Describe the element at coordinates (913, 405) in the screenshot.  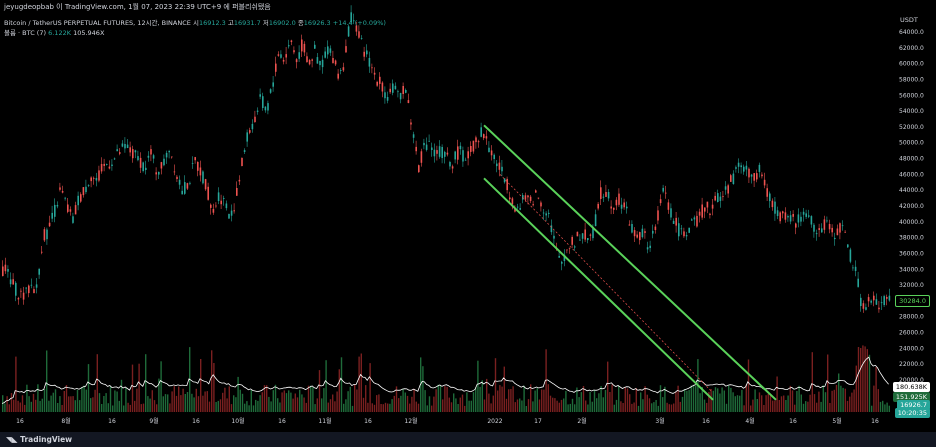
I see `last-price-badge: 16926.7` at that location.